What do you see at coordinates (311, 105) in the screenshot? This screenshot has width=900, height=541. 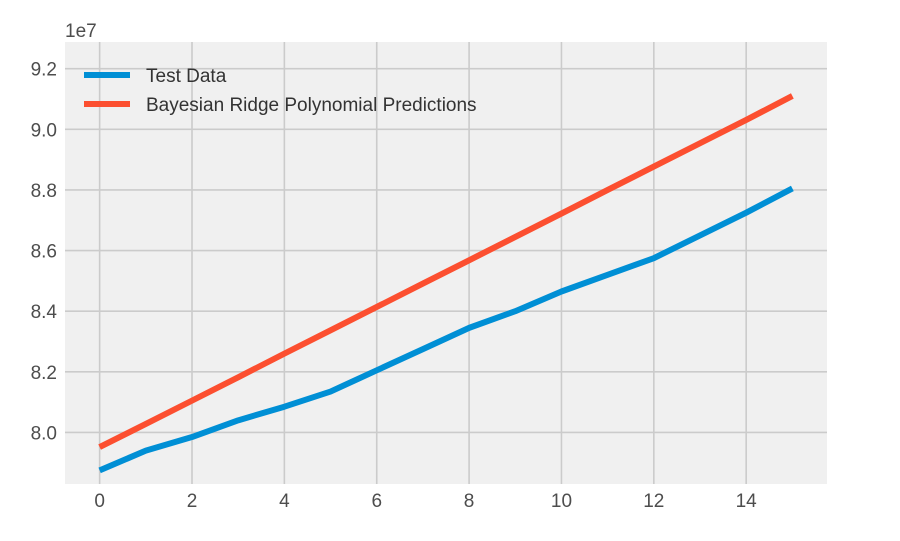 I see `legend-label: Bayesian Ridge Polynomial Predictions` at bounding box center [311, 105].